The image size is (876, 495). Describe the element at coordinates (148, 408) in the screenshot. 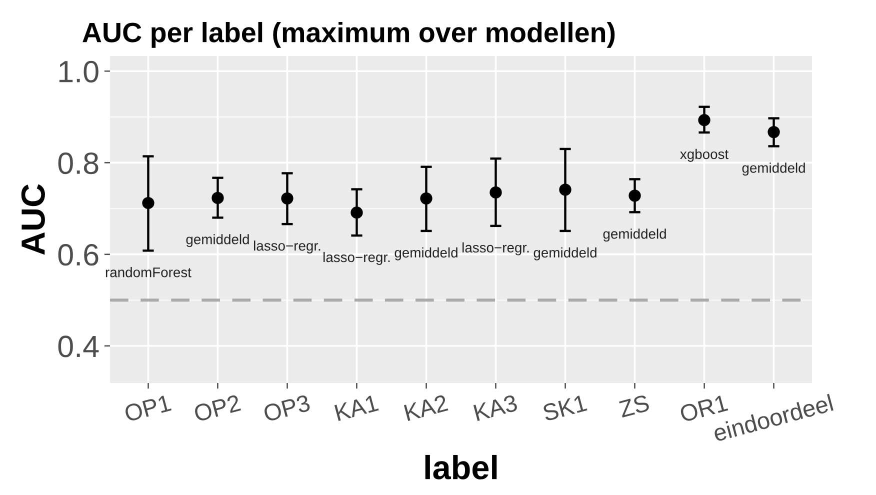

I see `x-tick-label: OP1` at that location.